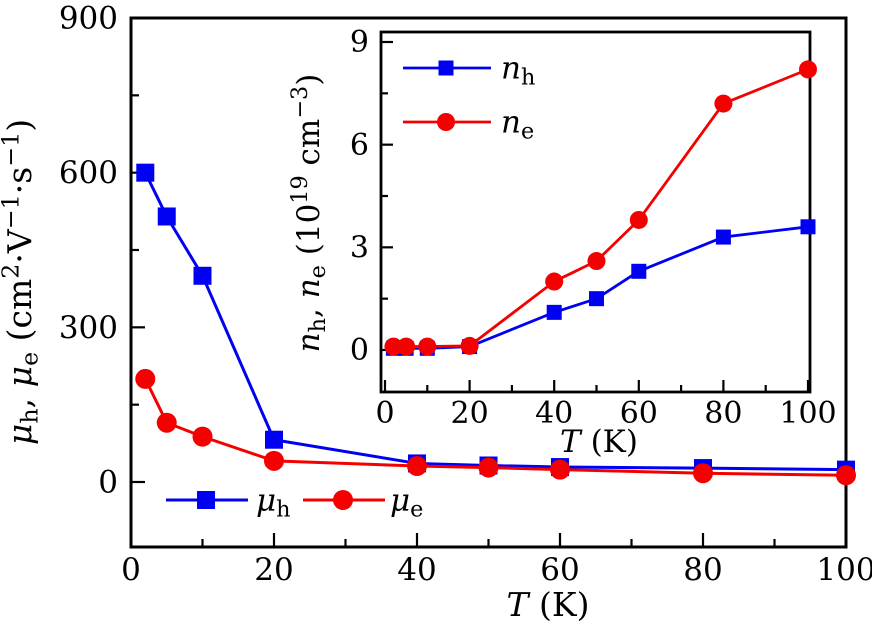 This screenshot has height=629, width=872. Describe the element at coordinates (406, 503) in the screenshot. I see `legend-label: μe` at that location.